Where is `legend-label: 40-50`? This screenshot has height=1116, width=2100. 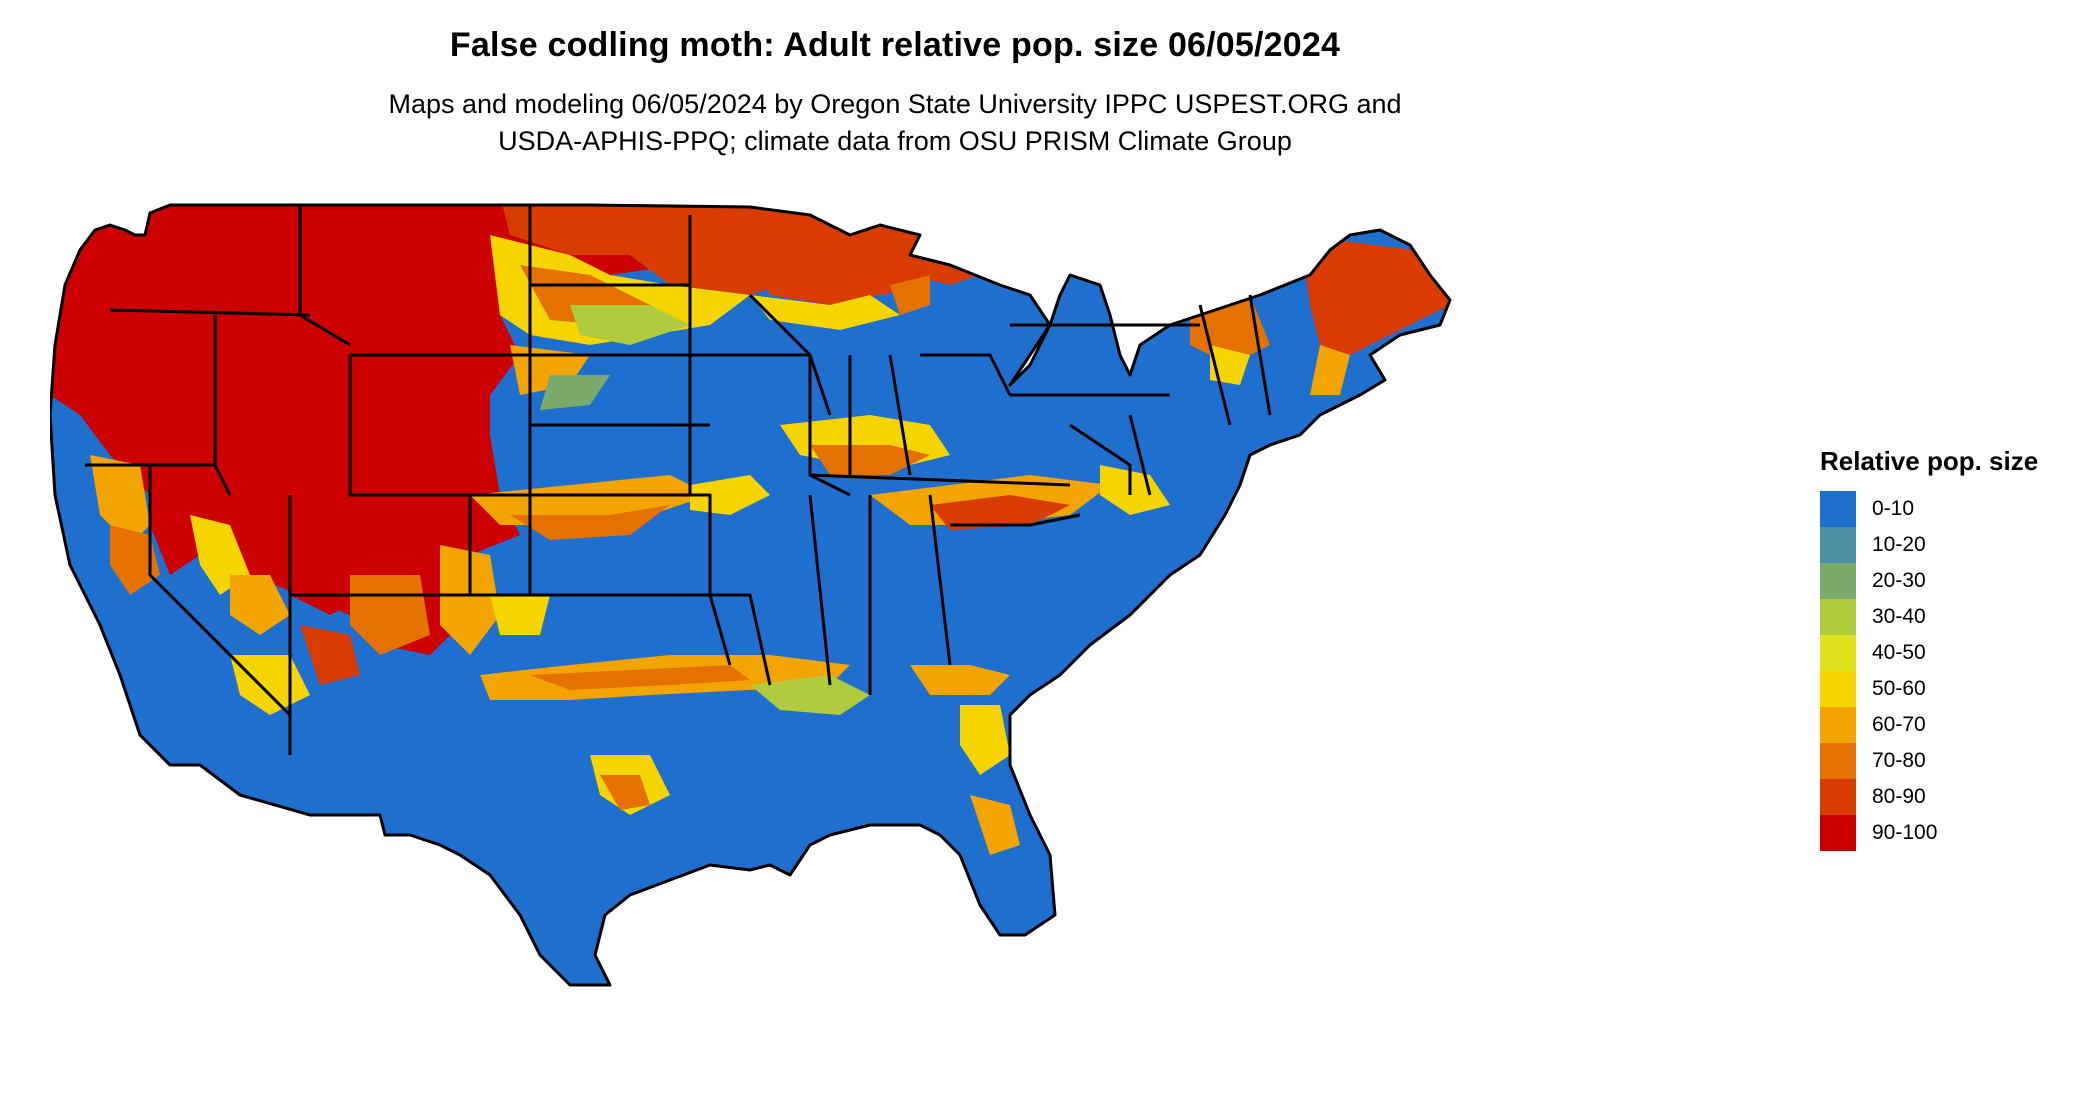
legend-label: 40-50 is located at coordinates (1899, 652).